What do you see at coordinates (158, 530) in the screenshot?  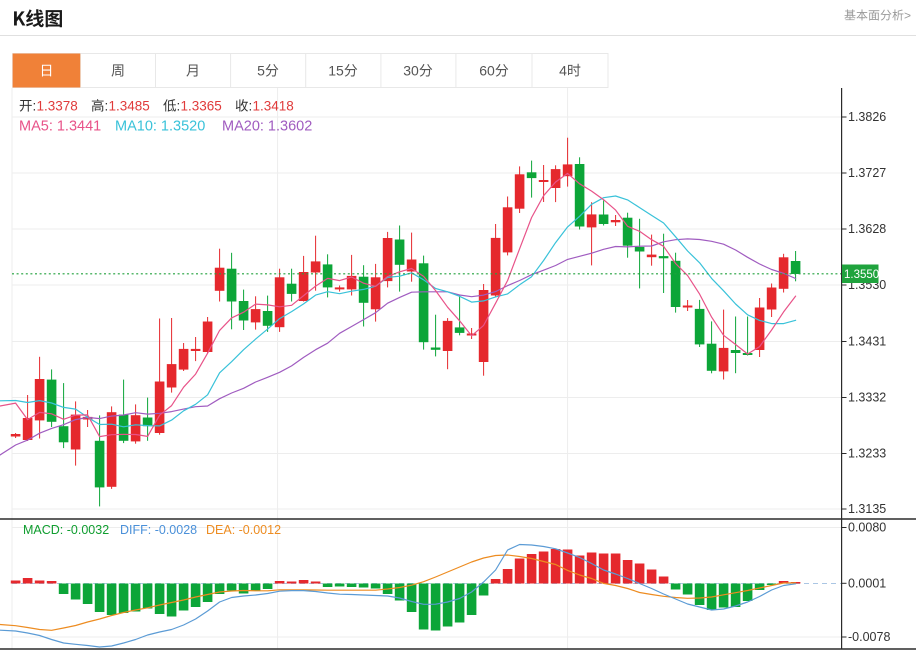 I see `svg-text: DIFF: -0.0028` at bounding box center [158, 530].